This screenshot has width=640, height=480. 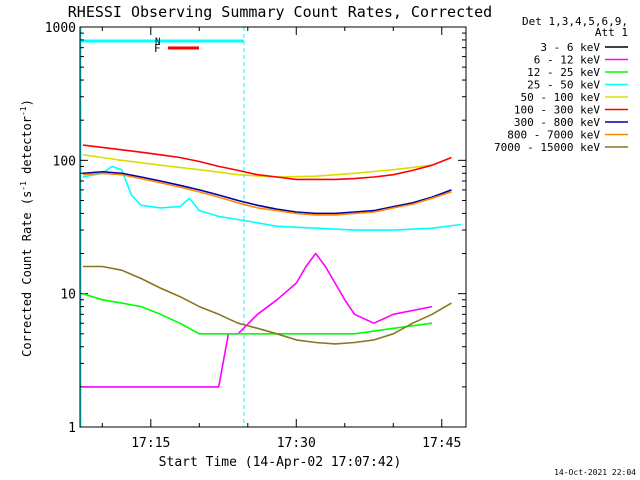 I want to click on legend-header-line-2: Att 1, so click(x=611, y=32).